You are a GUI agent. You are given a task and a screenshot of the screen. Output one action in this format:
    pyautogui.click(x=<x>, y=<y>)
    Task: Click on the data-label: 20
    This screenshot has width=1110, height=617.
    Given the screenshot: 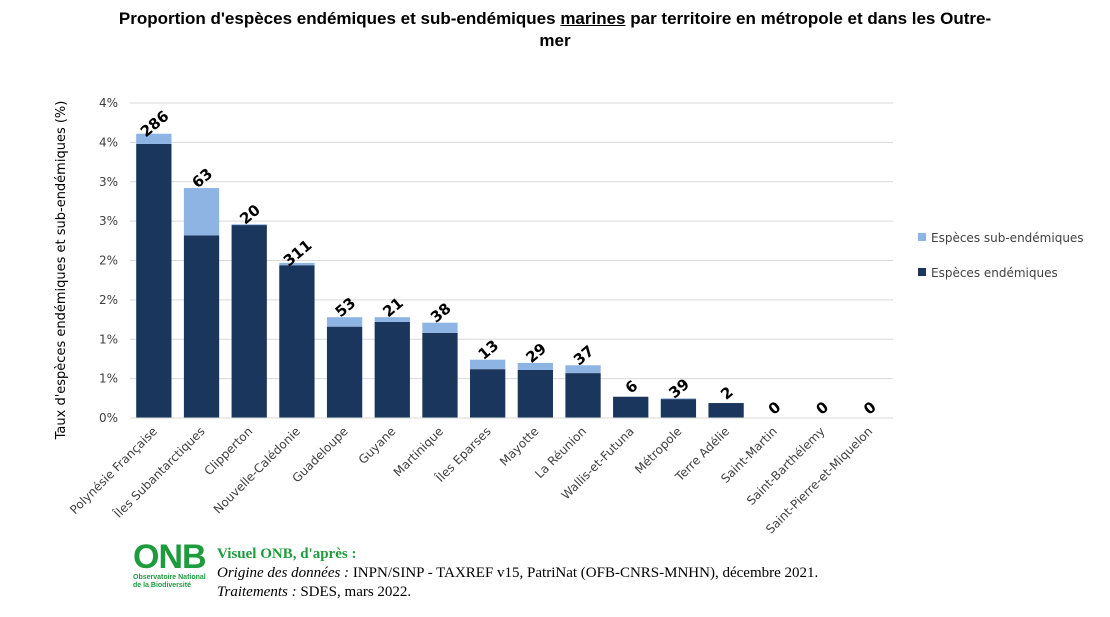 What is the action you would take?
    pyautogui.click(x=250, y=214)
    